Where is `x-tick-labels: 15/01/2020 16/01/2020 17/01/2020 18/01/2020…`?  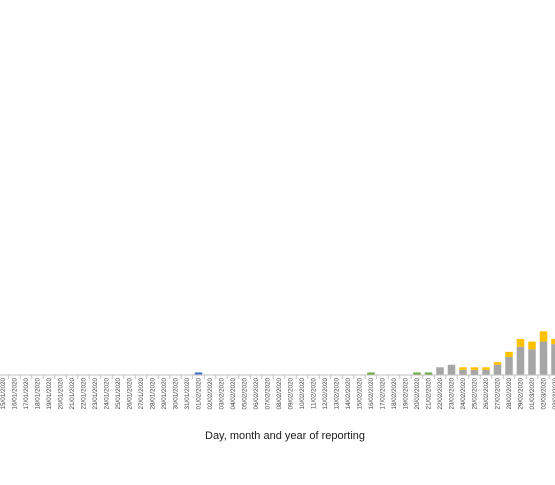 x-tick-labels: 15/01/2020 16/01/2020 17/01/2020 18/01/2020… is located at coordinates (277, 394).